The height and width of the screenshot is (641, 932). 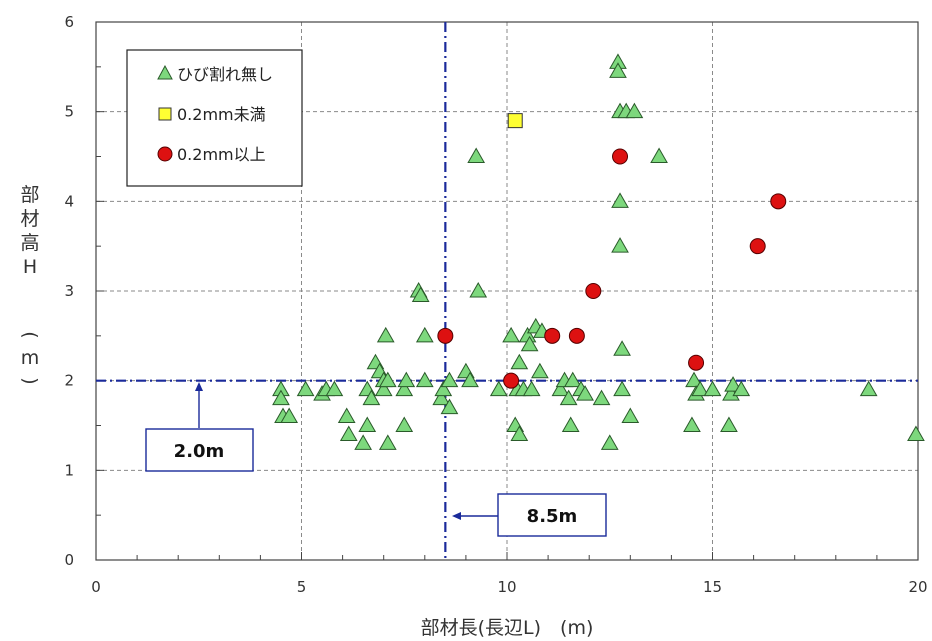 I want to click on y-tick-label: 6, so click(x=69, y=22).